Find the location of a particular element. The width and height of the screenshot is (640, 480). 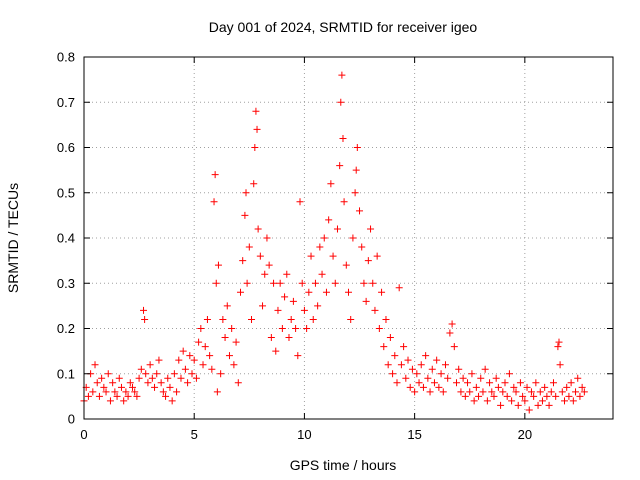

y-tick-label: 0.7 is located at coordinates (66, 102).